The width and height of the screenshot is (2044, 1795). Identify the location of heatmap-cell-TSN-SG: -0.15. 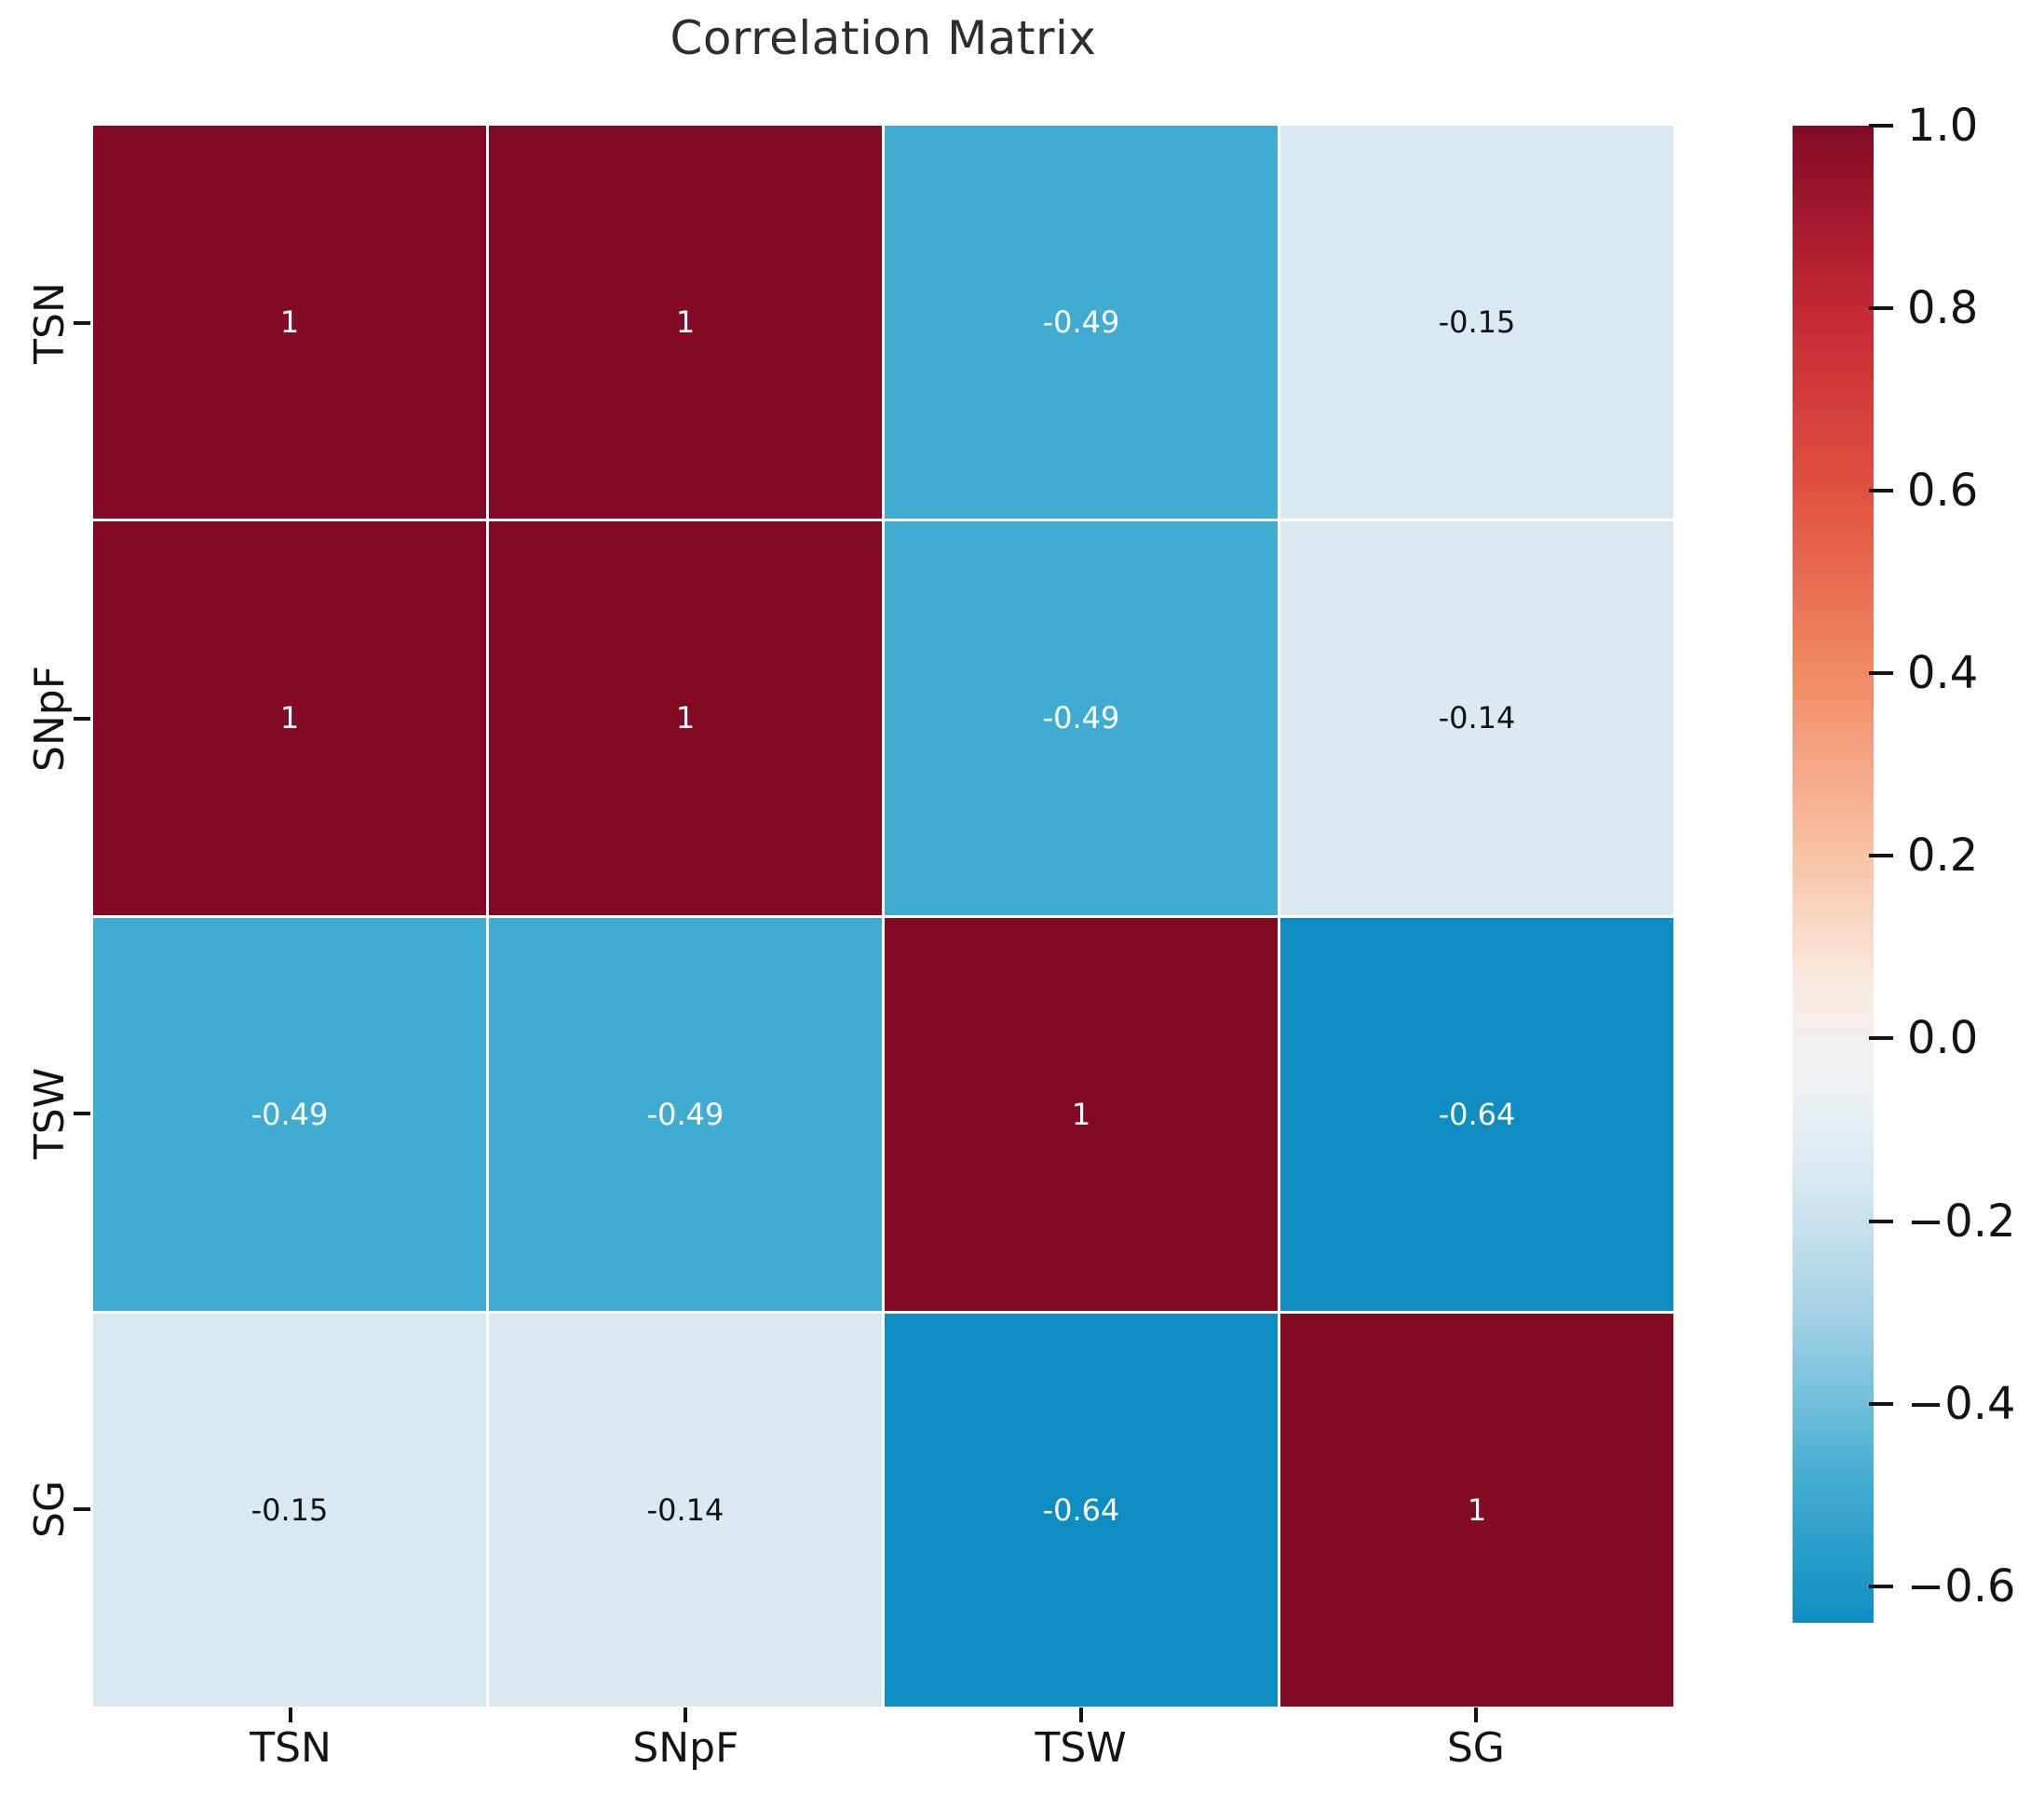
(1476, 323).